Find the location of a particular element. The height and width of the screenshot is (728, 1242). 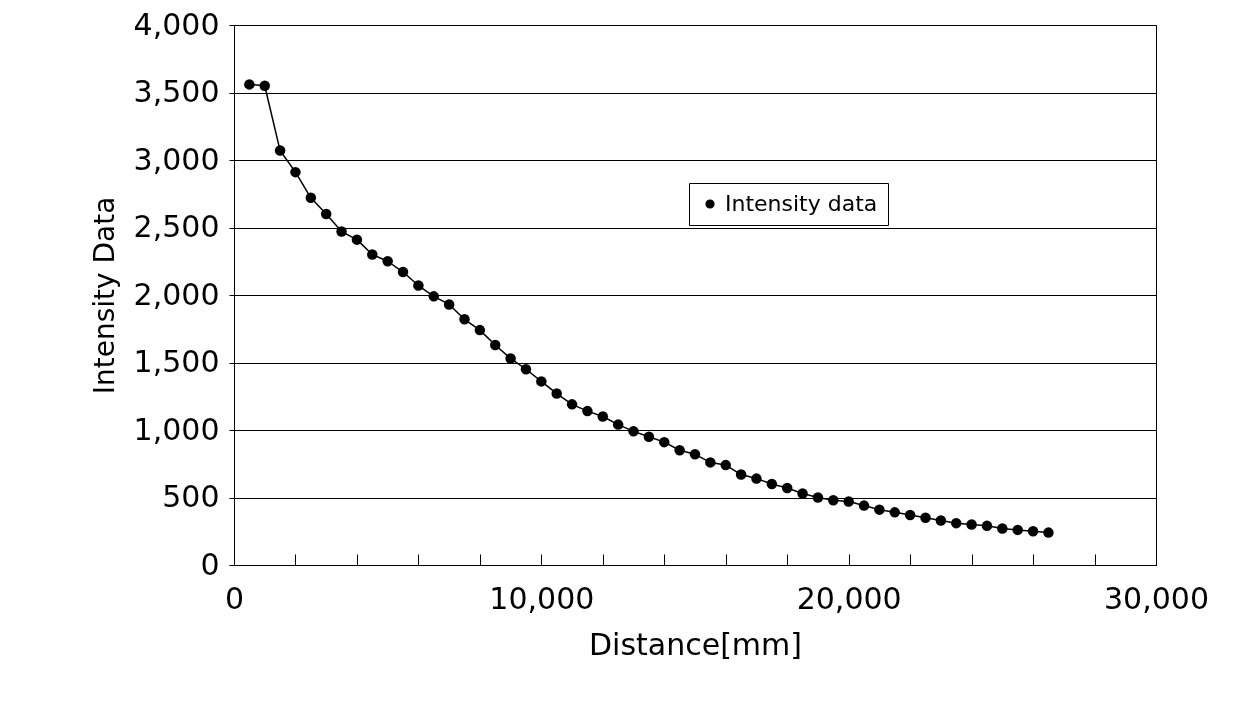

y-tick-label: 1,500 is located at coordinates (176, 361).